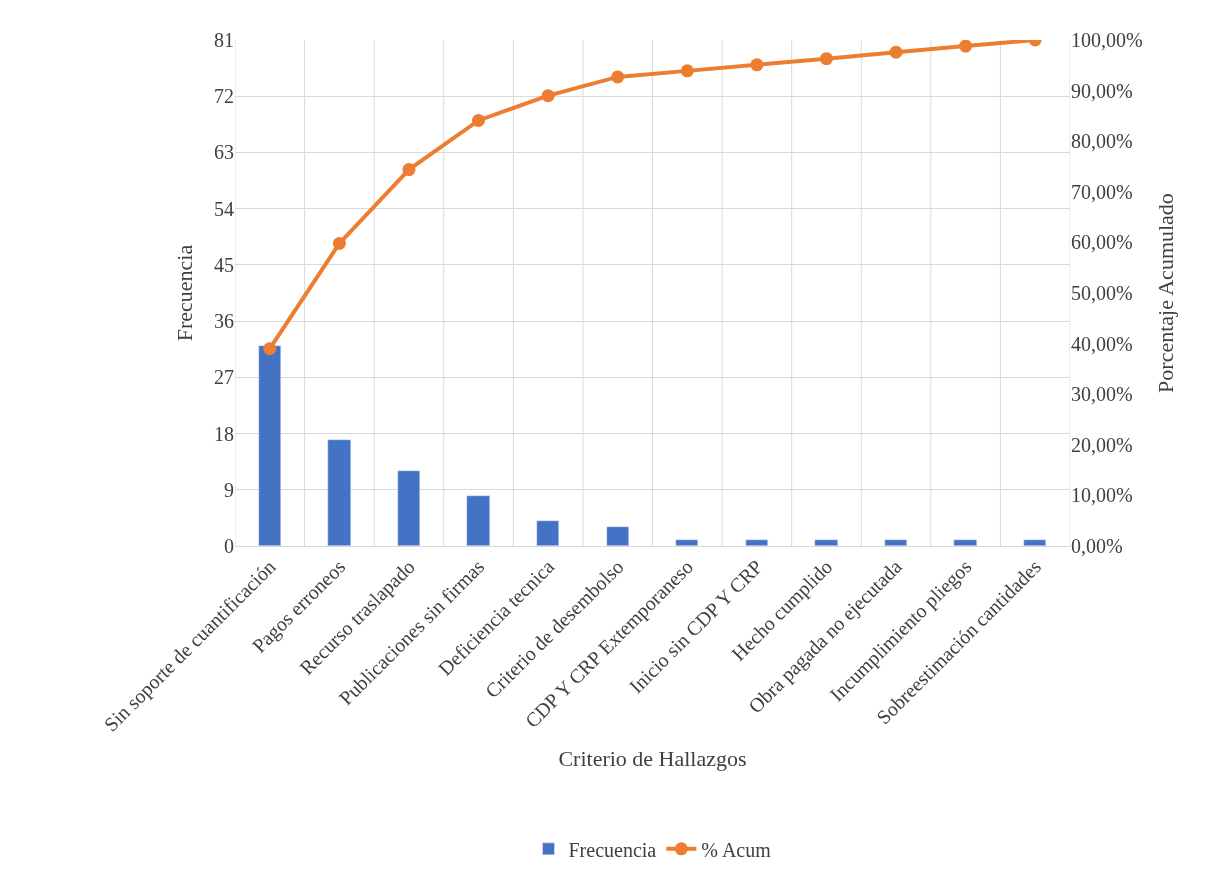 The image size is (1230, 880). What do you see at coordinates (736, 849) in the screenshot?
I see `legend-label: % Acum` at bounding box center [736, 849].